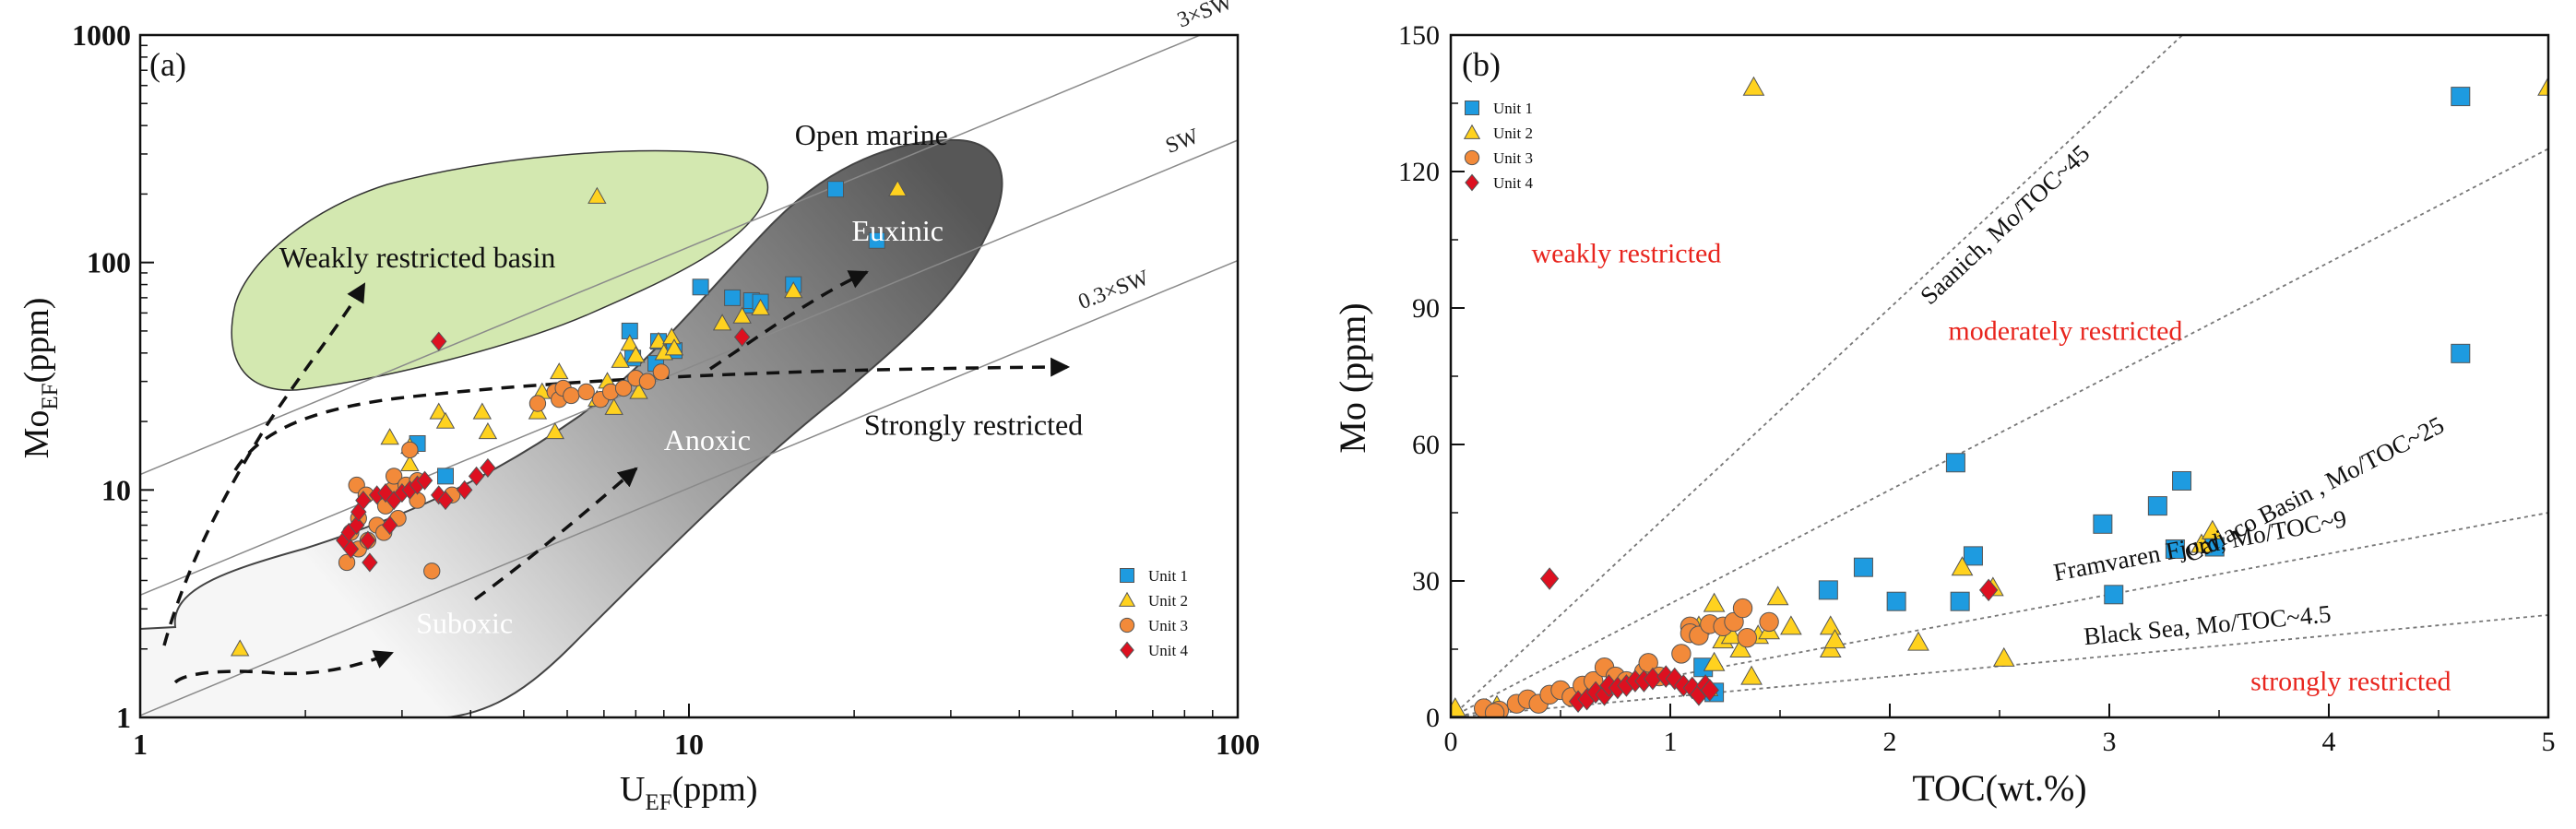 The height and width of the screenshot is (829, 2576). Describe the element at coordinates (123, 717) in the screenshot. I see `y-tick-label-a: 1` at that location.